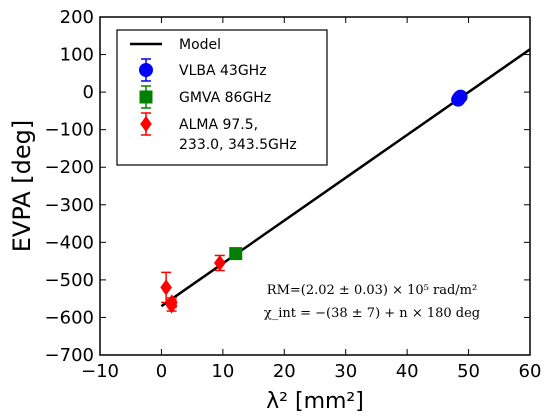 This screenshot has height=419, width=550. I want to click on x-tick-label: −10, so click(100, 371).